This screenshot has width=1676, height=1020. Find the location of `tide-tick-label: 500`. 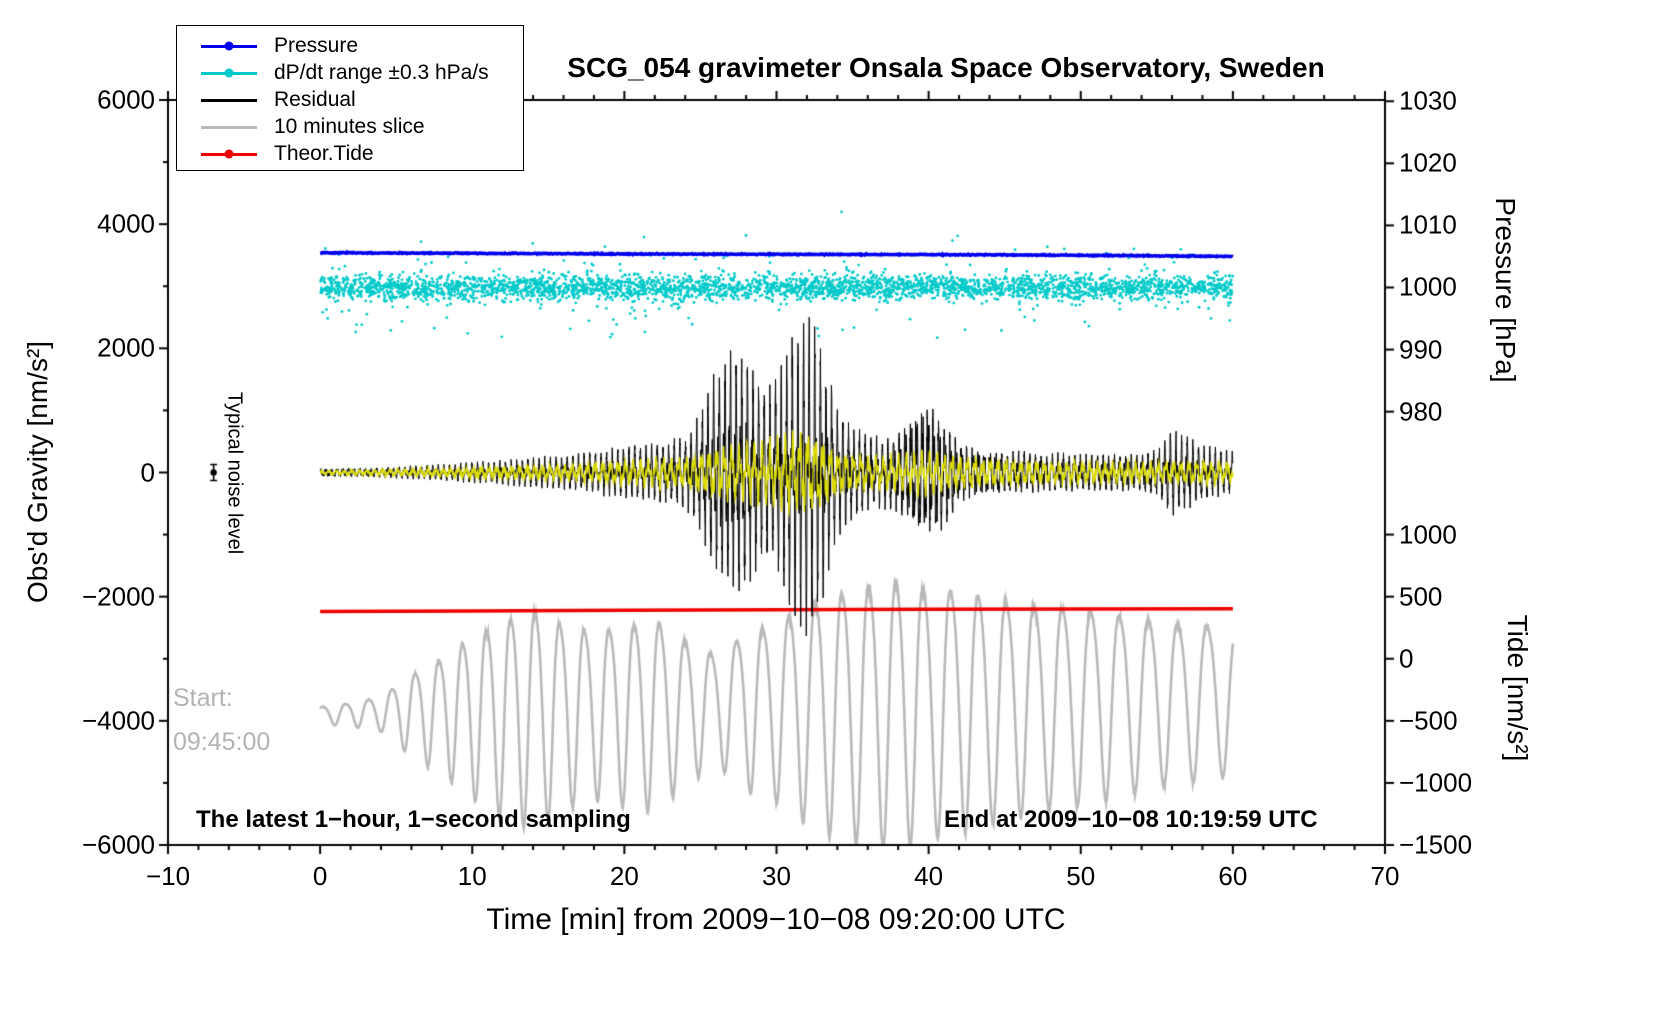

tide-tick-label: 500 is located at coordinates (1421, 596).